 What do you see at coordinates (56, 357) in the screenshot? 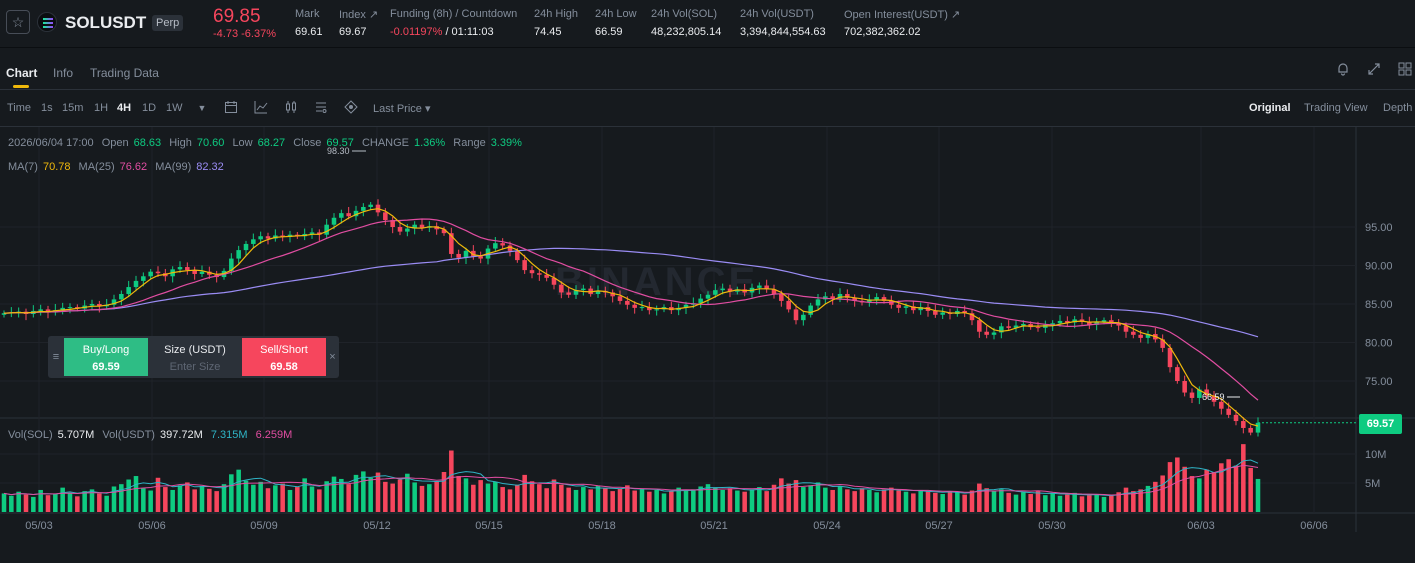
I see `drag-handle-icon: ≡` at bounding box center [56, 357].